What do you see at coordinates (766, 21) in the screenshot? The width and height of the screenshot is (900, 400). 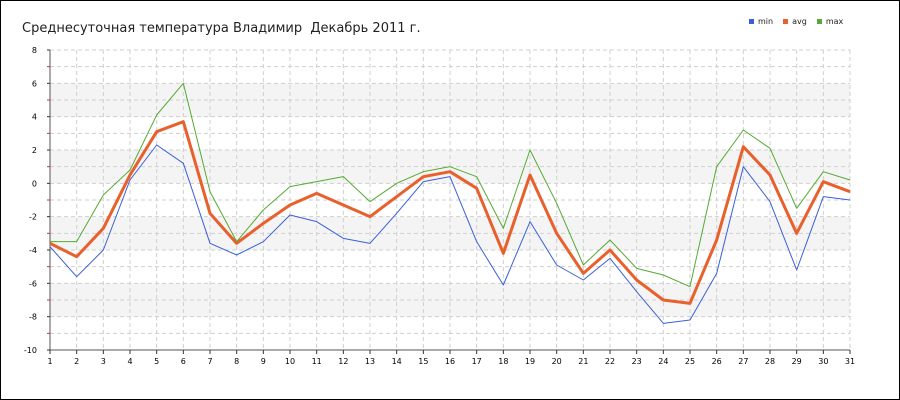 I see `legend-label-min: min` at bounding box center [766, 21].